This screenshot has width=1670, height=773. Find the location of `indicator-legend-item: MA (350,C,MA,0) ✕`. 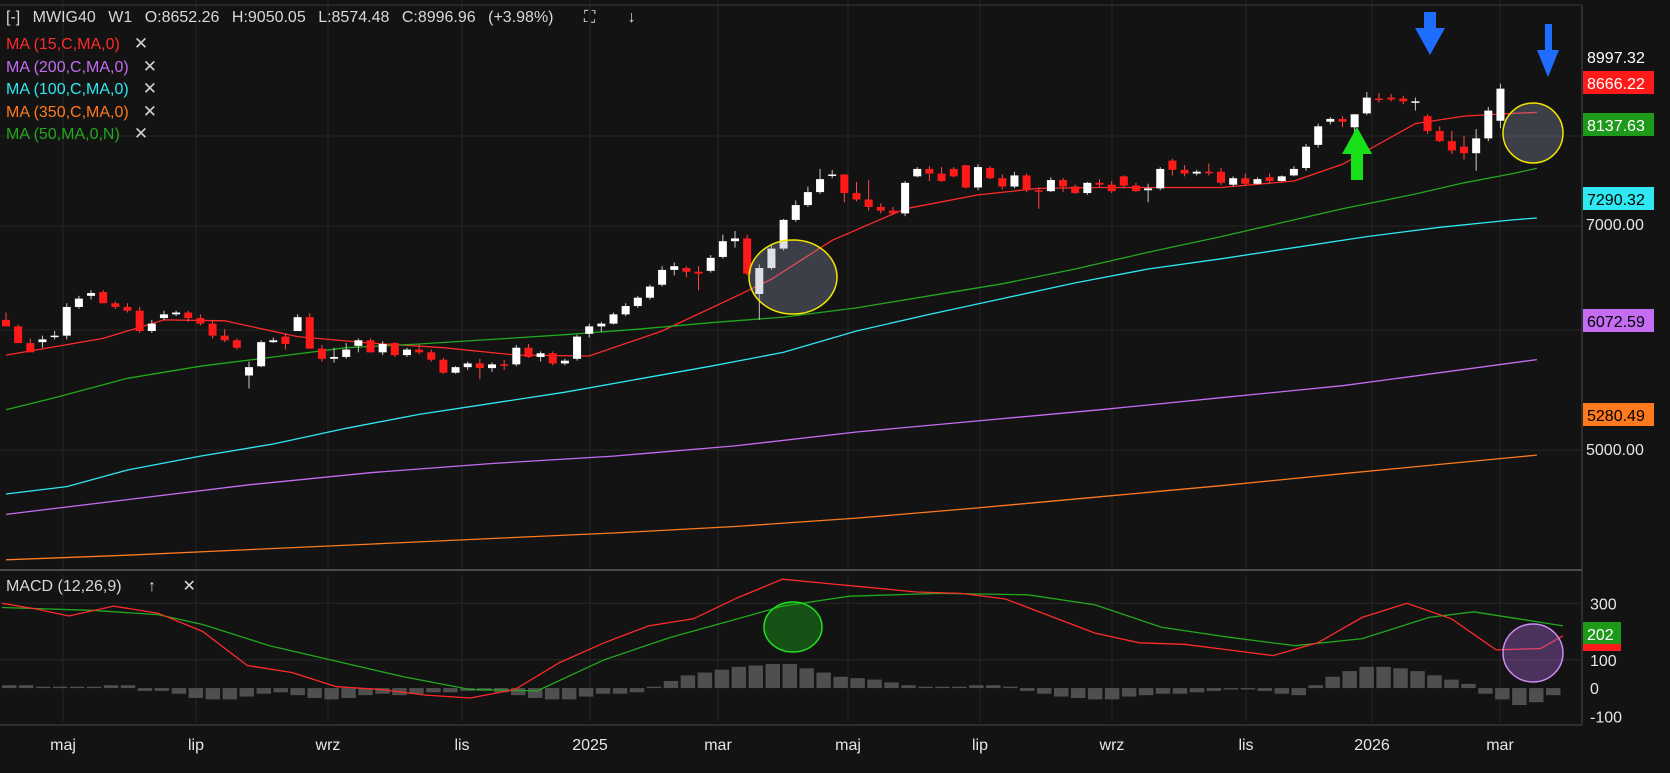

indicator-legend-item: MA (350,C,MA,0) ✕ is located at coordinates (81, 112).